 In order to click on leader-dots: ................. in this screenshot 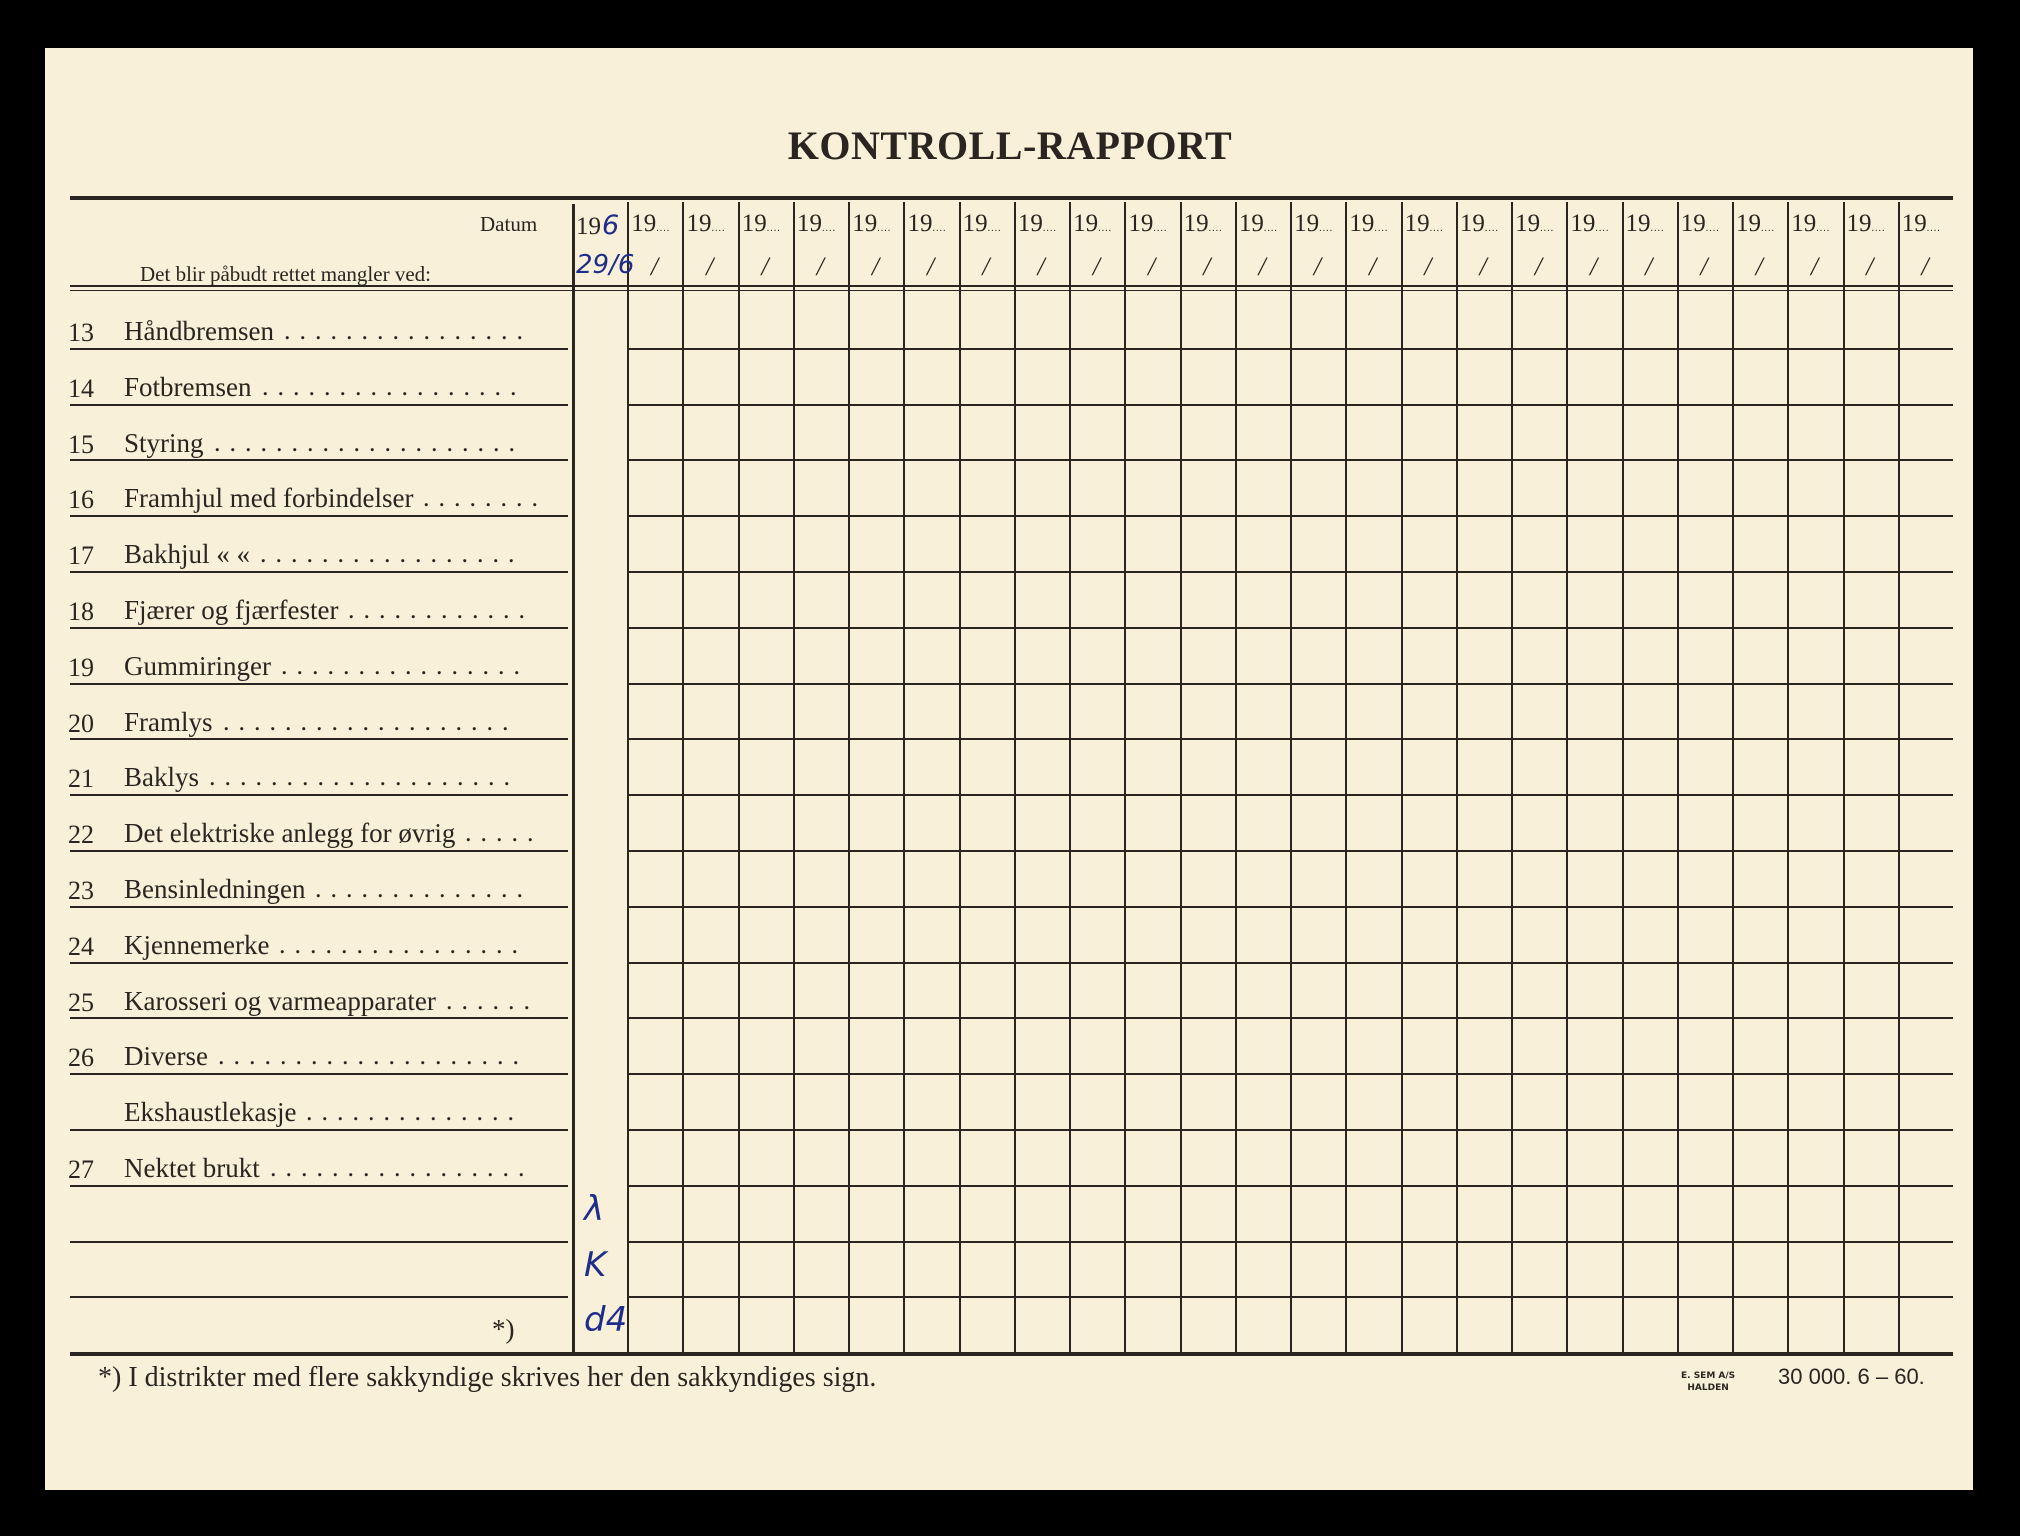, I will do `click(402, 1167)`.